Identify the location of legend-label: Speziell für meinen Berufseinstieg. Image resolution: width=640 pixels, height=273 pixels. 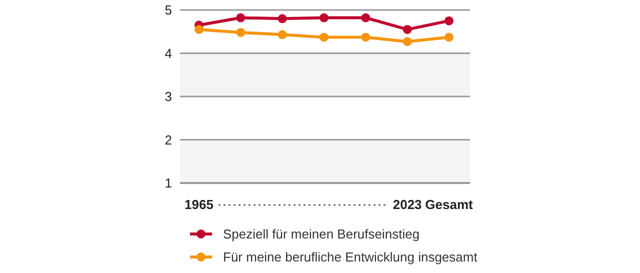
(321, 234).